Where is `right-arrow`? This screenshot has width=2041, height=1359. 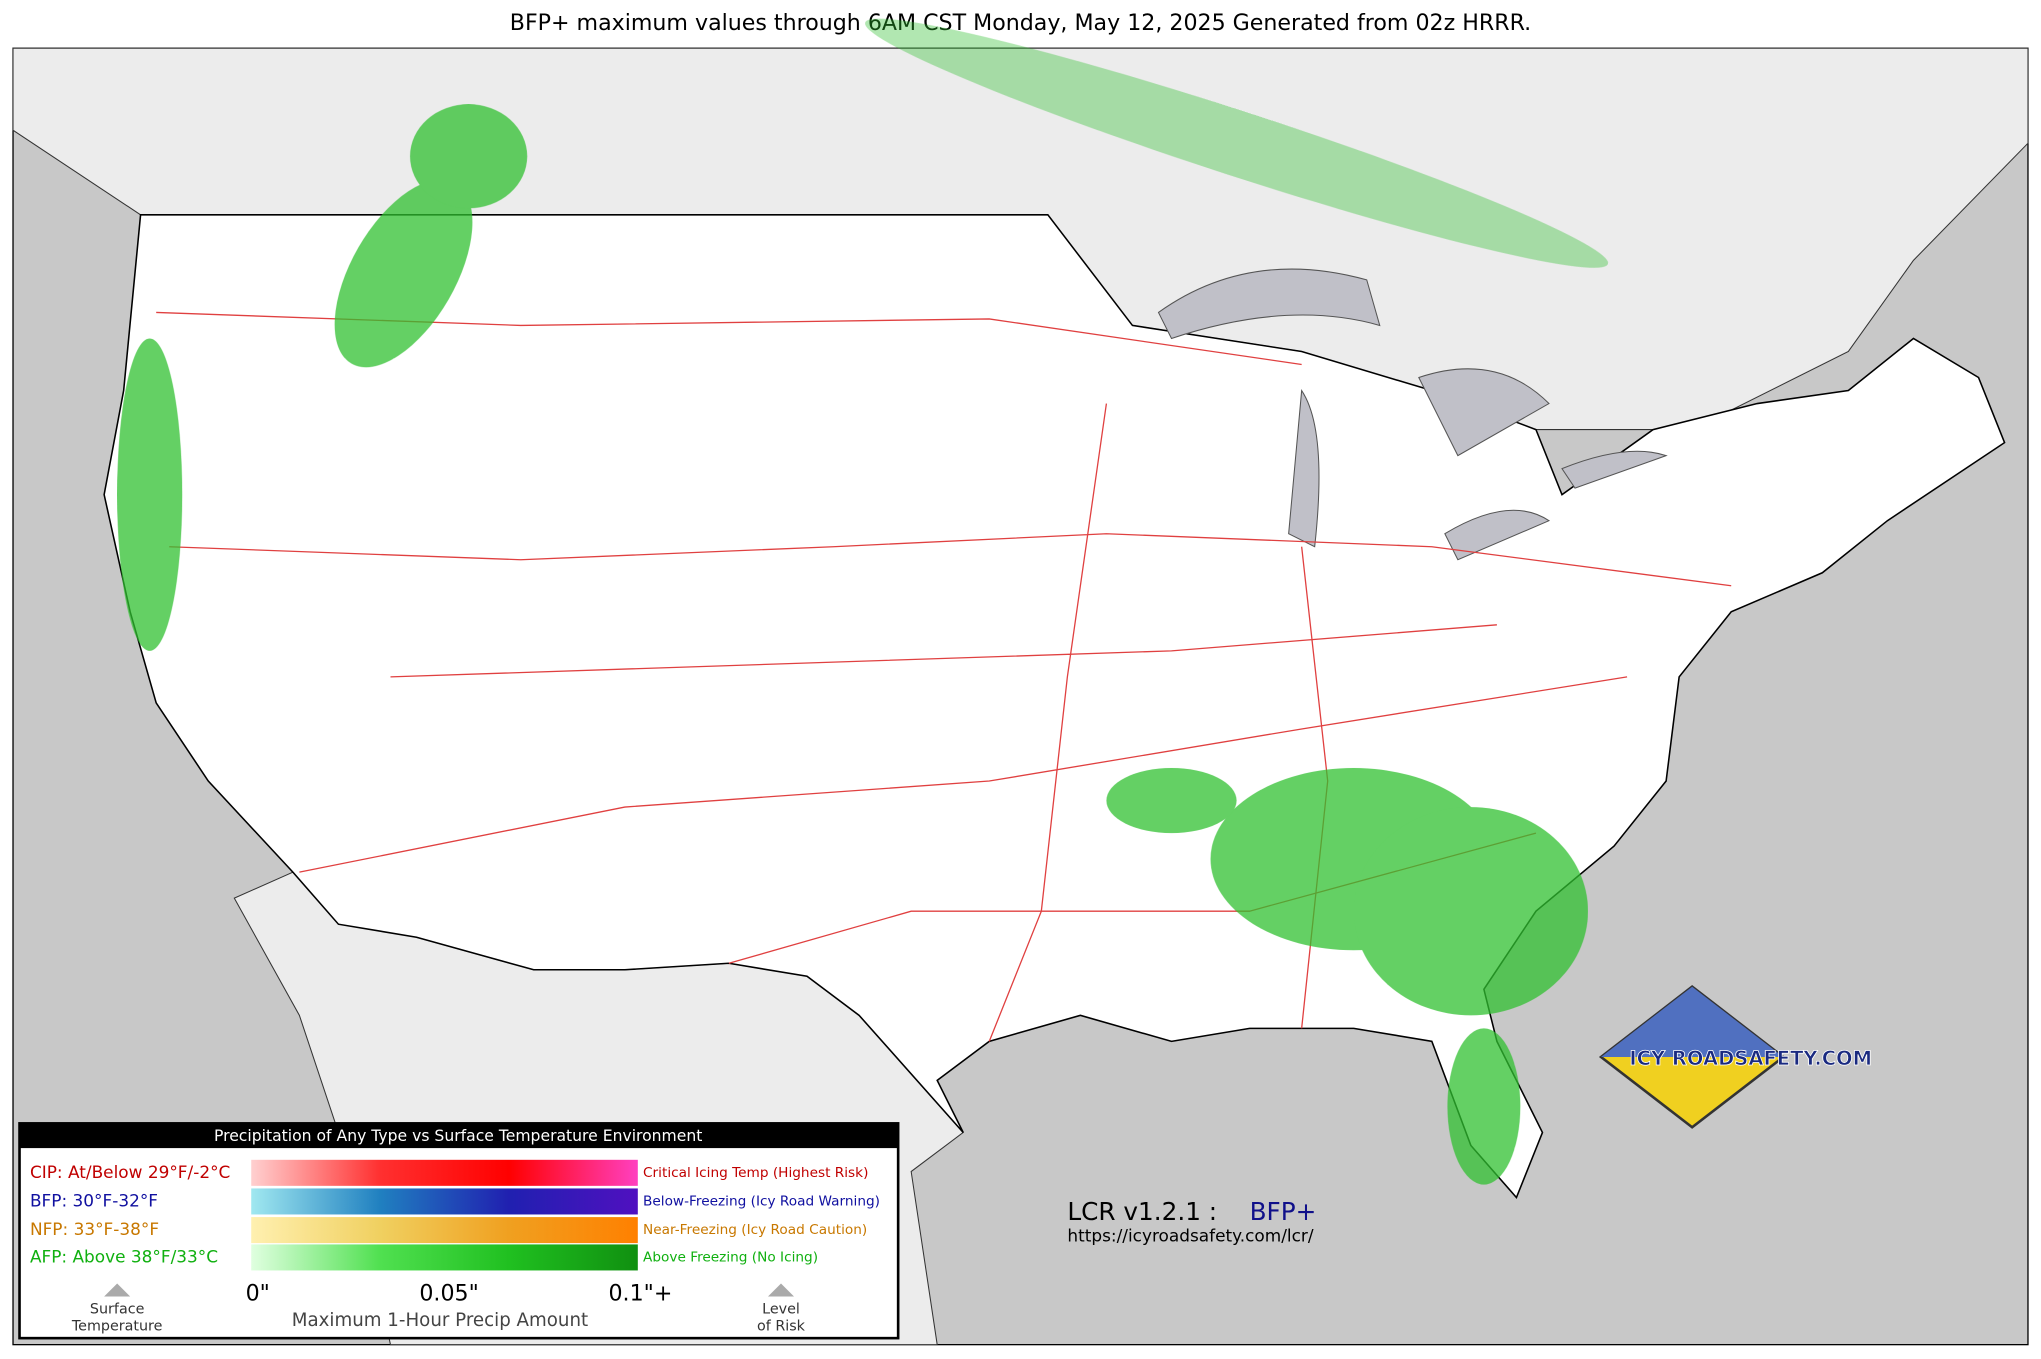 right-arrow is located at coordinates (781, 1290).